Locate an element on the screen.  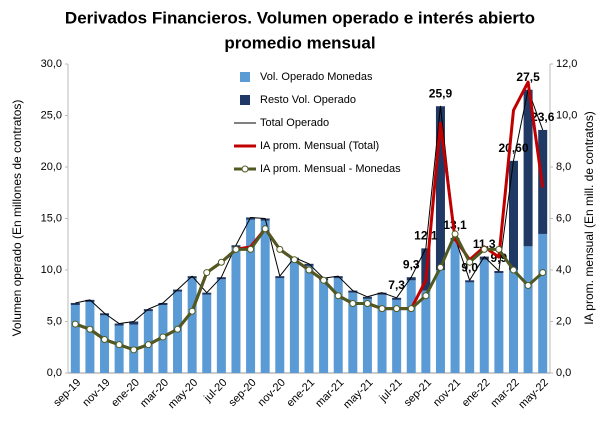
x-tick-label: nov-21 is located at coordinates (447, 393).